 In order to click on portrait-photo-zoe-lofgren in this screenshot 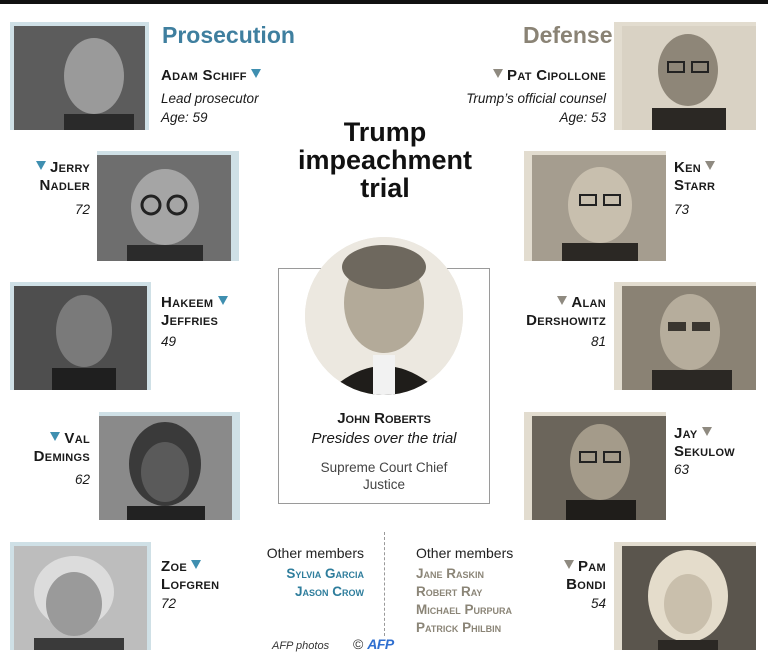, I will do `click(80, 598)`.